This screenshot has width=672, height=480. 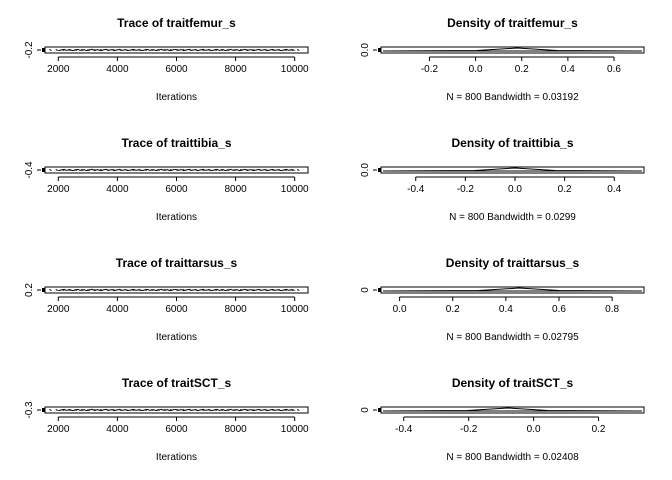 I want to click on x-tick-label: 2000, so click(x=58, y=429).